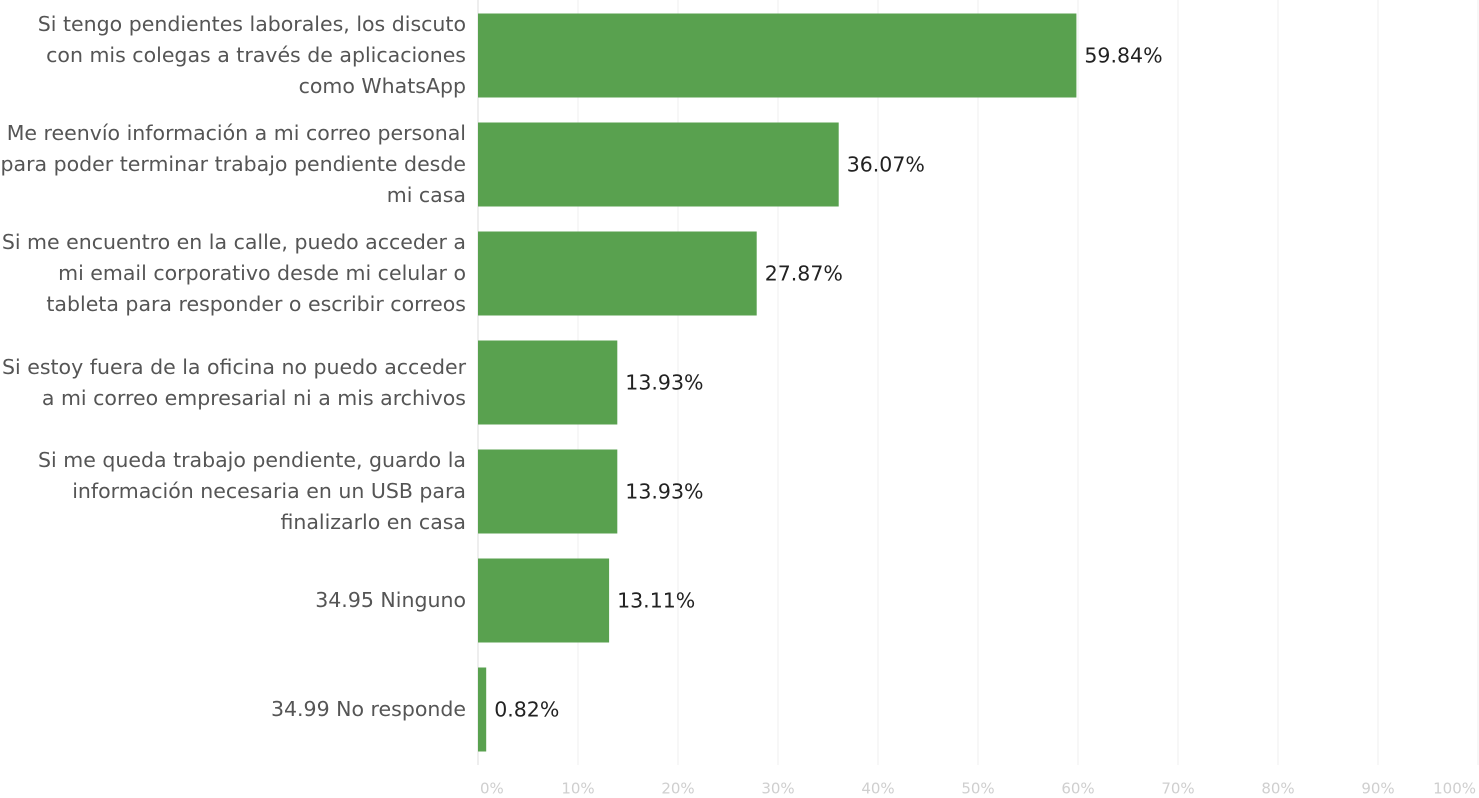 The height and width of the screenshot is (798, 1479). Describe the element at coordinates (886, 165) in the screenshot. I see `value-label: 36.07%` at that location.